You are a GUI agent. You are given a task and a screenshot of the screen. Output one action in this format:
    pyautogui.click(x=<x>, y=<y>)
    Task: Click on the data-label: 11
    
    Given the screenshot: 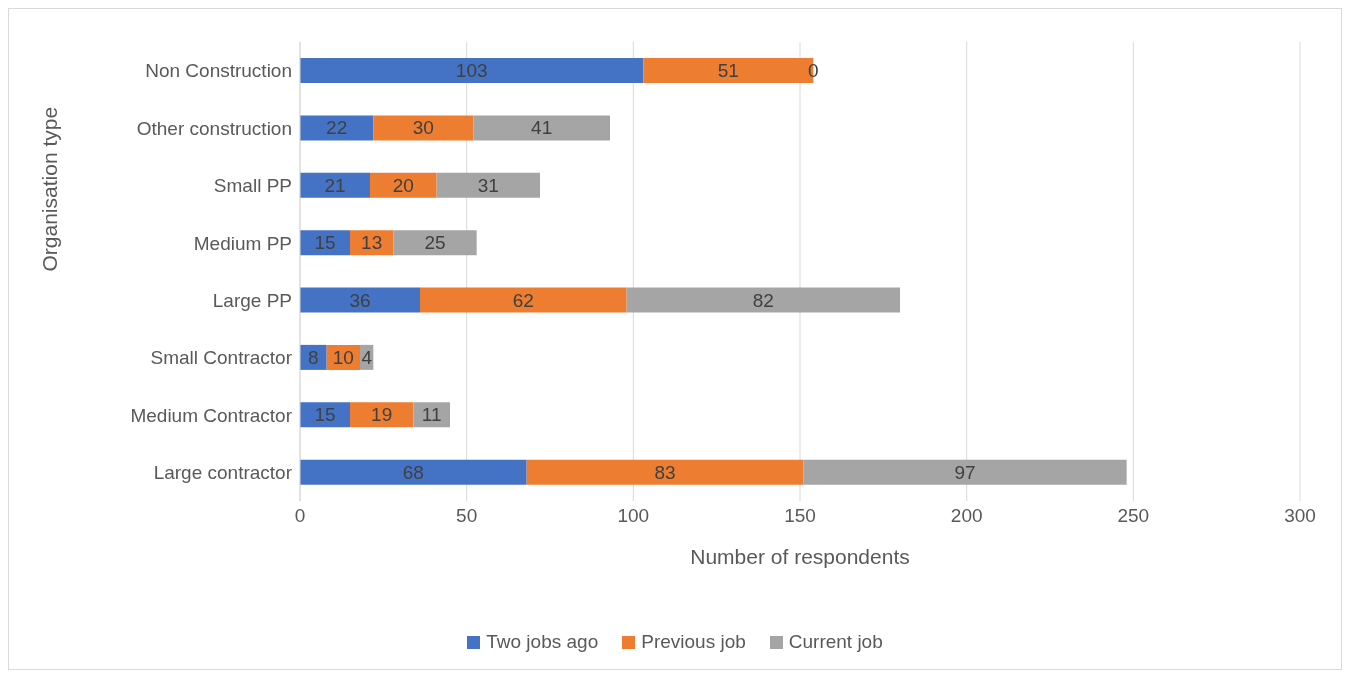 What is the action you would take?
    pyautogui.click(x=431, y=415)
    